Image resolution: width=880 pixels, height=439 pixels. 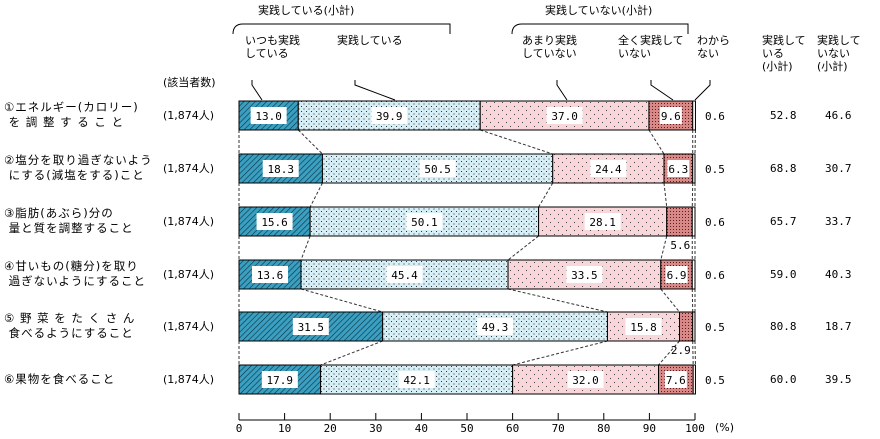 I want to click on data-label: 37.0, so click(x=564, y=116).